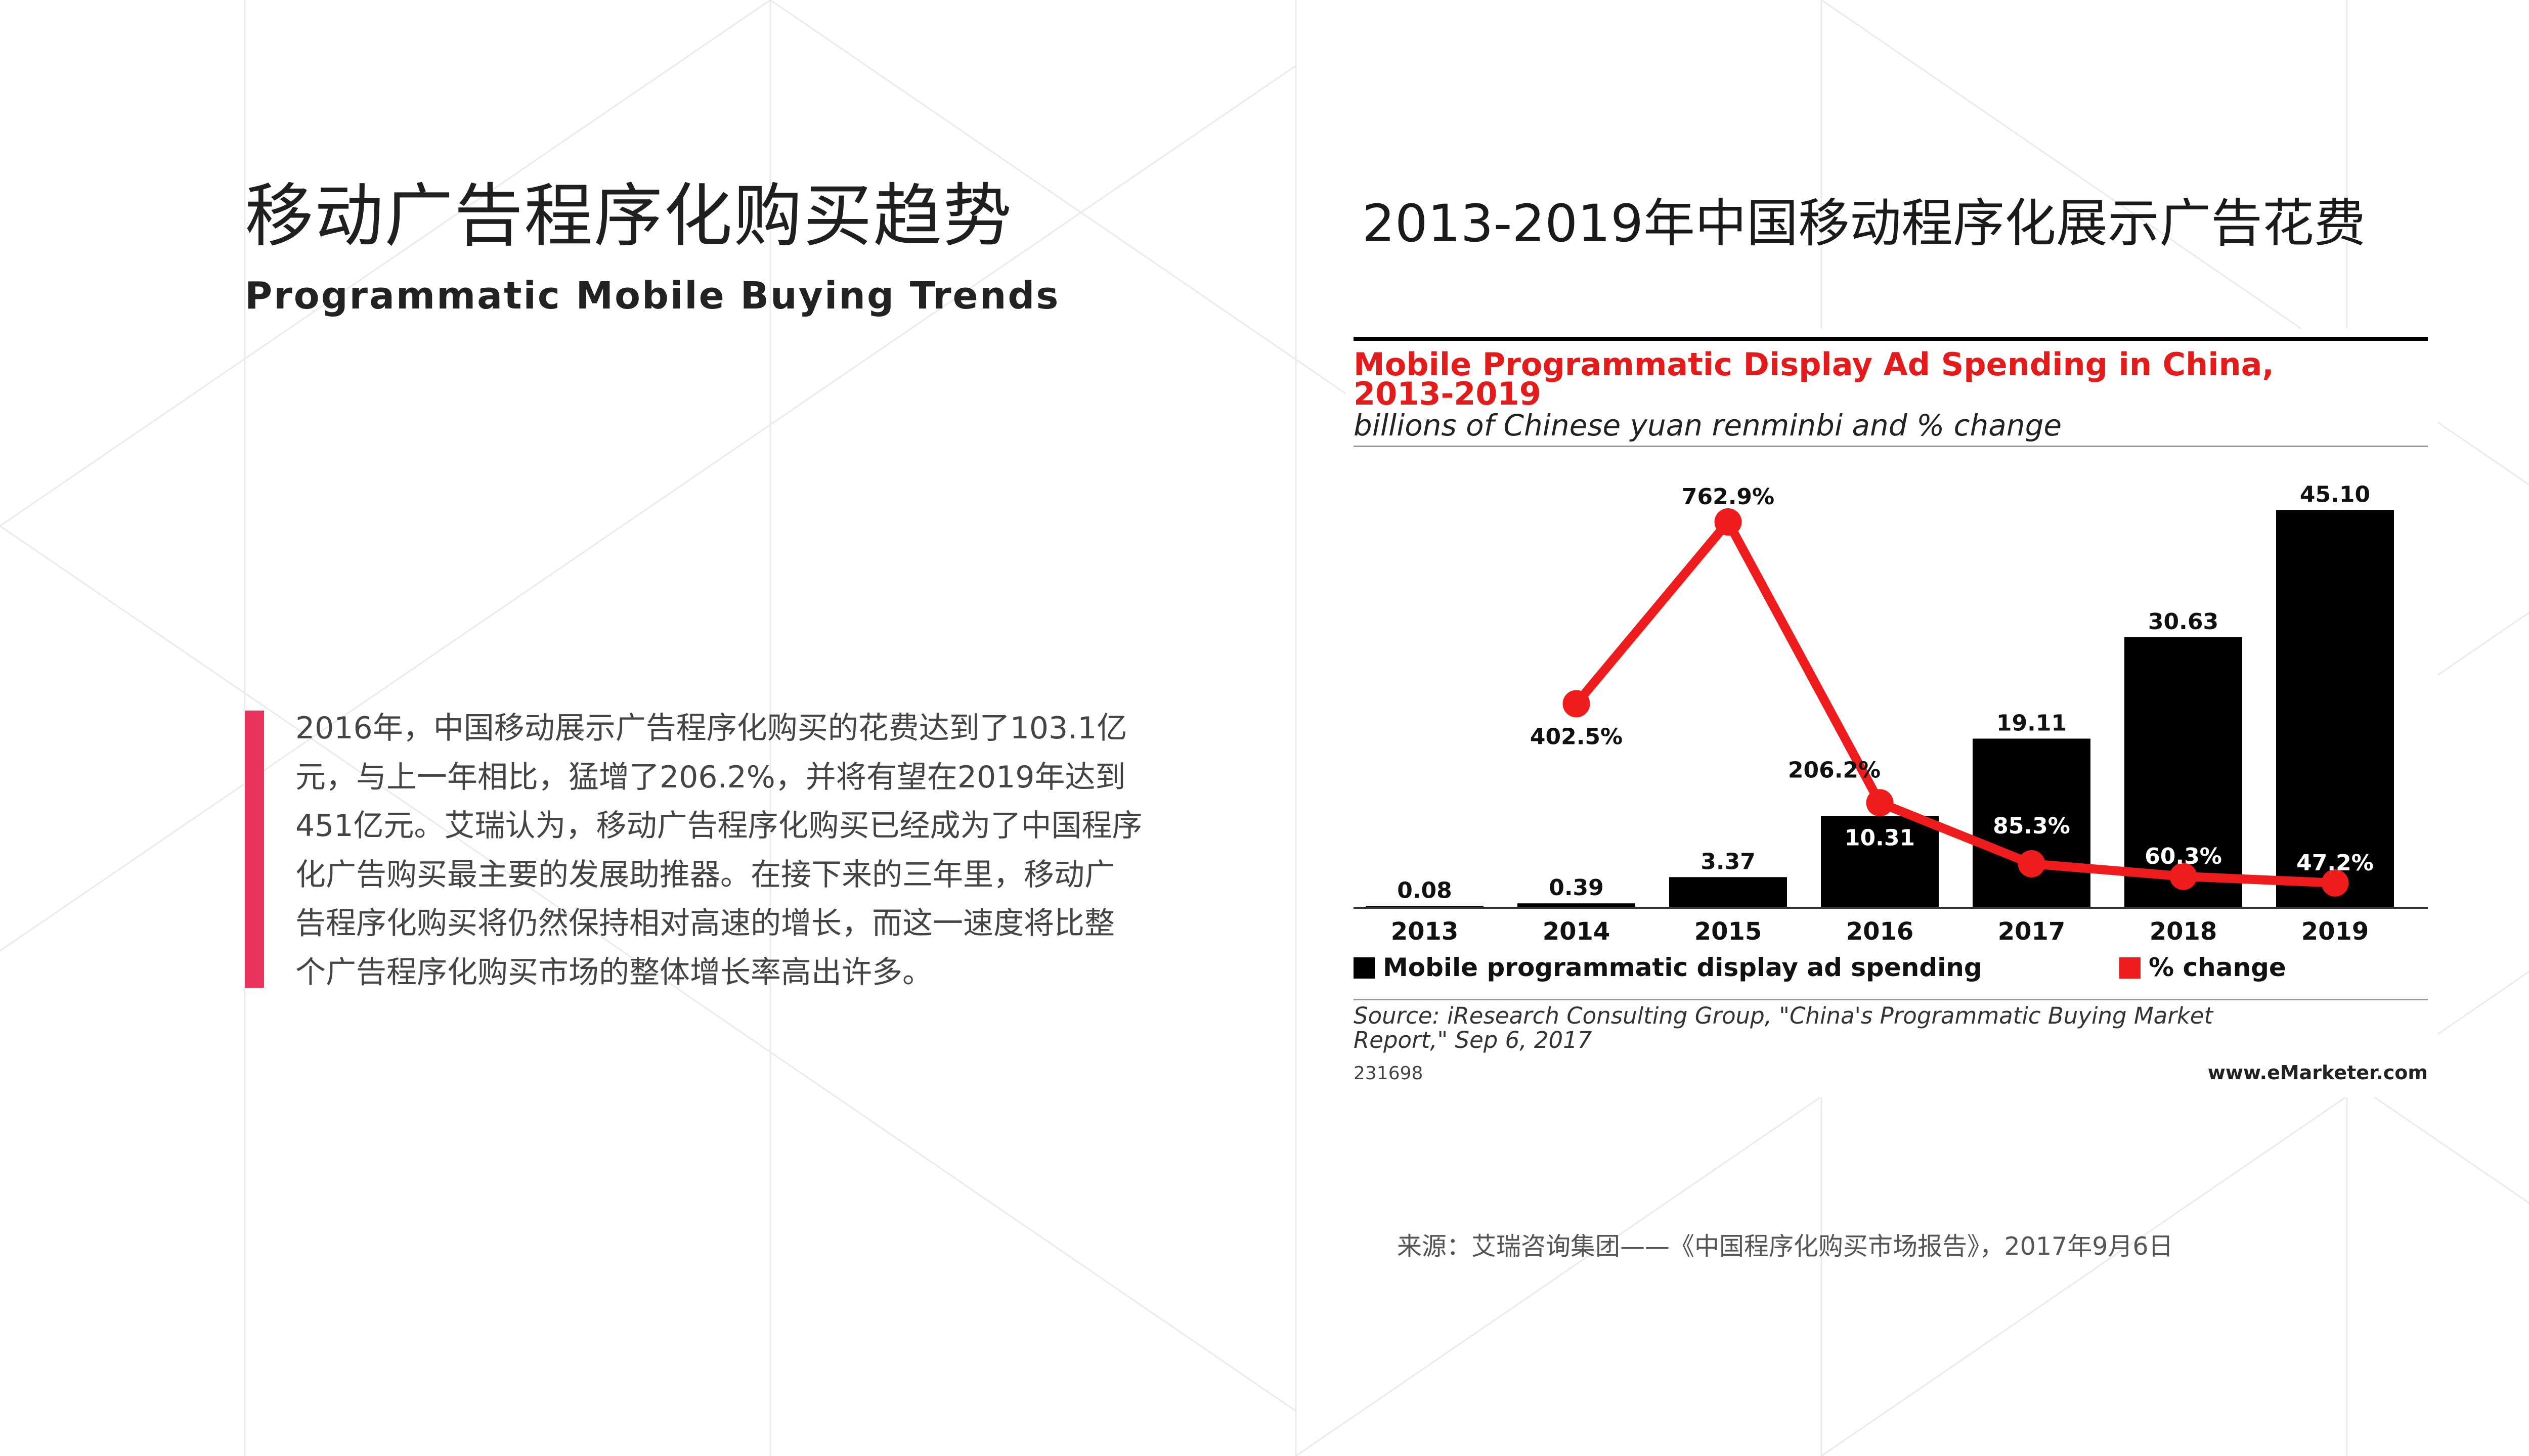 This screenshot has width=2529, height=1456. Describe the element at coordinates (1864, 224) in the screenshot. I see `chart-heading: 2013-2019年中国移动程序化展示广告花费` at that location.